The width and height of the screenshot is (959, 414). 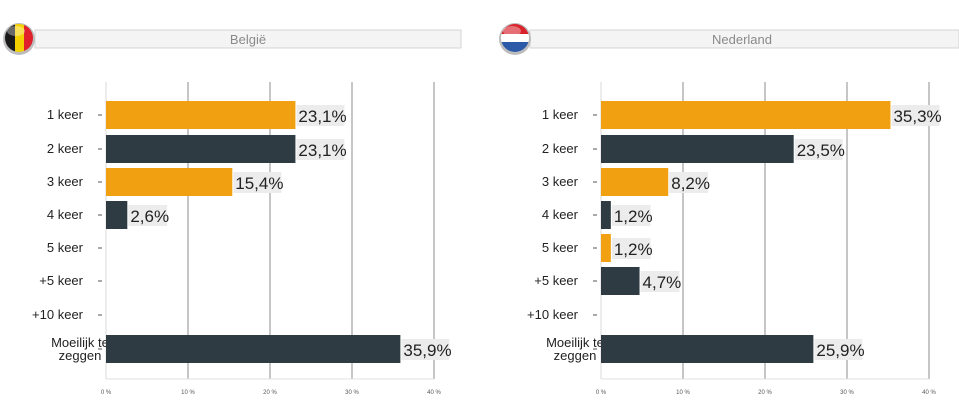 What do you see at coordinates (821, 150) in the screenshot?
I see `value-label: 23,5%` at bounding box center [821, 150].